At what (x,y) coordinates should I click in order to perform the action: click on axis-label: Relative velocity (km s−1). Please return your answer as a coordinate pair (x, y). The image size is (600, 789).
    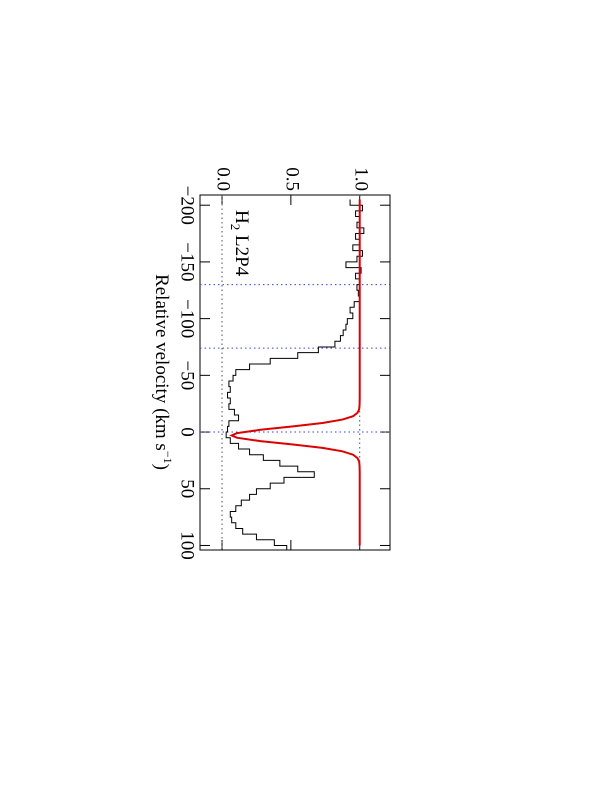
    Looking at the image, I should click on (163, 372).